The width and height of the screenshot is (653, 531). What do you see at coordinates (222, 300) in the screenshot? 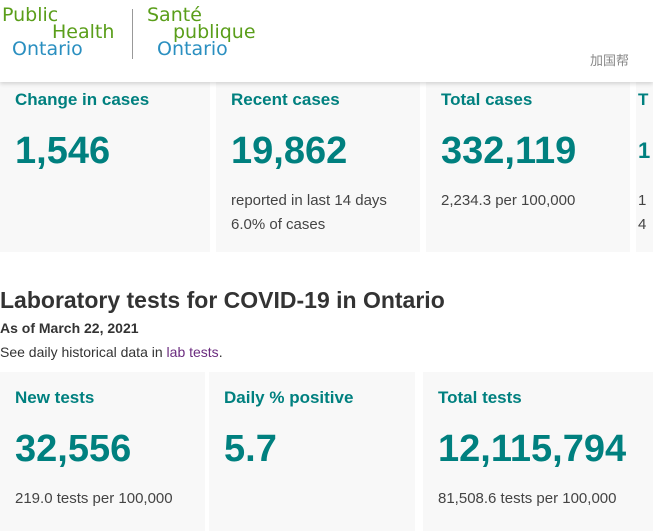
I see `section-title: Laboratory tests for COVID-19 in Ontario` at bounding box center [222, 300].